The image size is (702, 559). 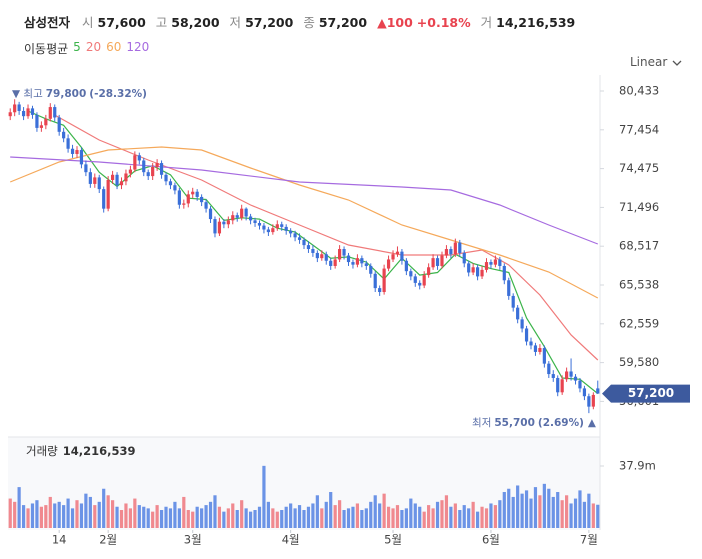 I want to click on scale-selector: Linear, so click(x=656, y=62).